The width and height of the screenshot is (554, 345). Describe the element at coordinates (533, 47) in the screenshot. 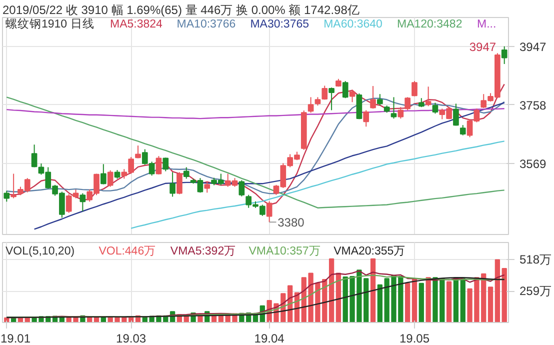

I see `y-tick-label: 3947` at that location.